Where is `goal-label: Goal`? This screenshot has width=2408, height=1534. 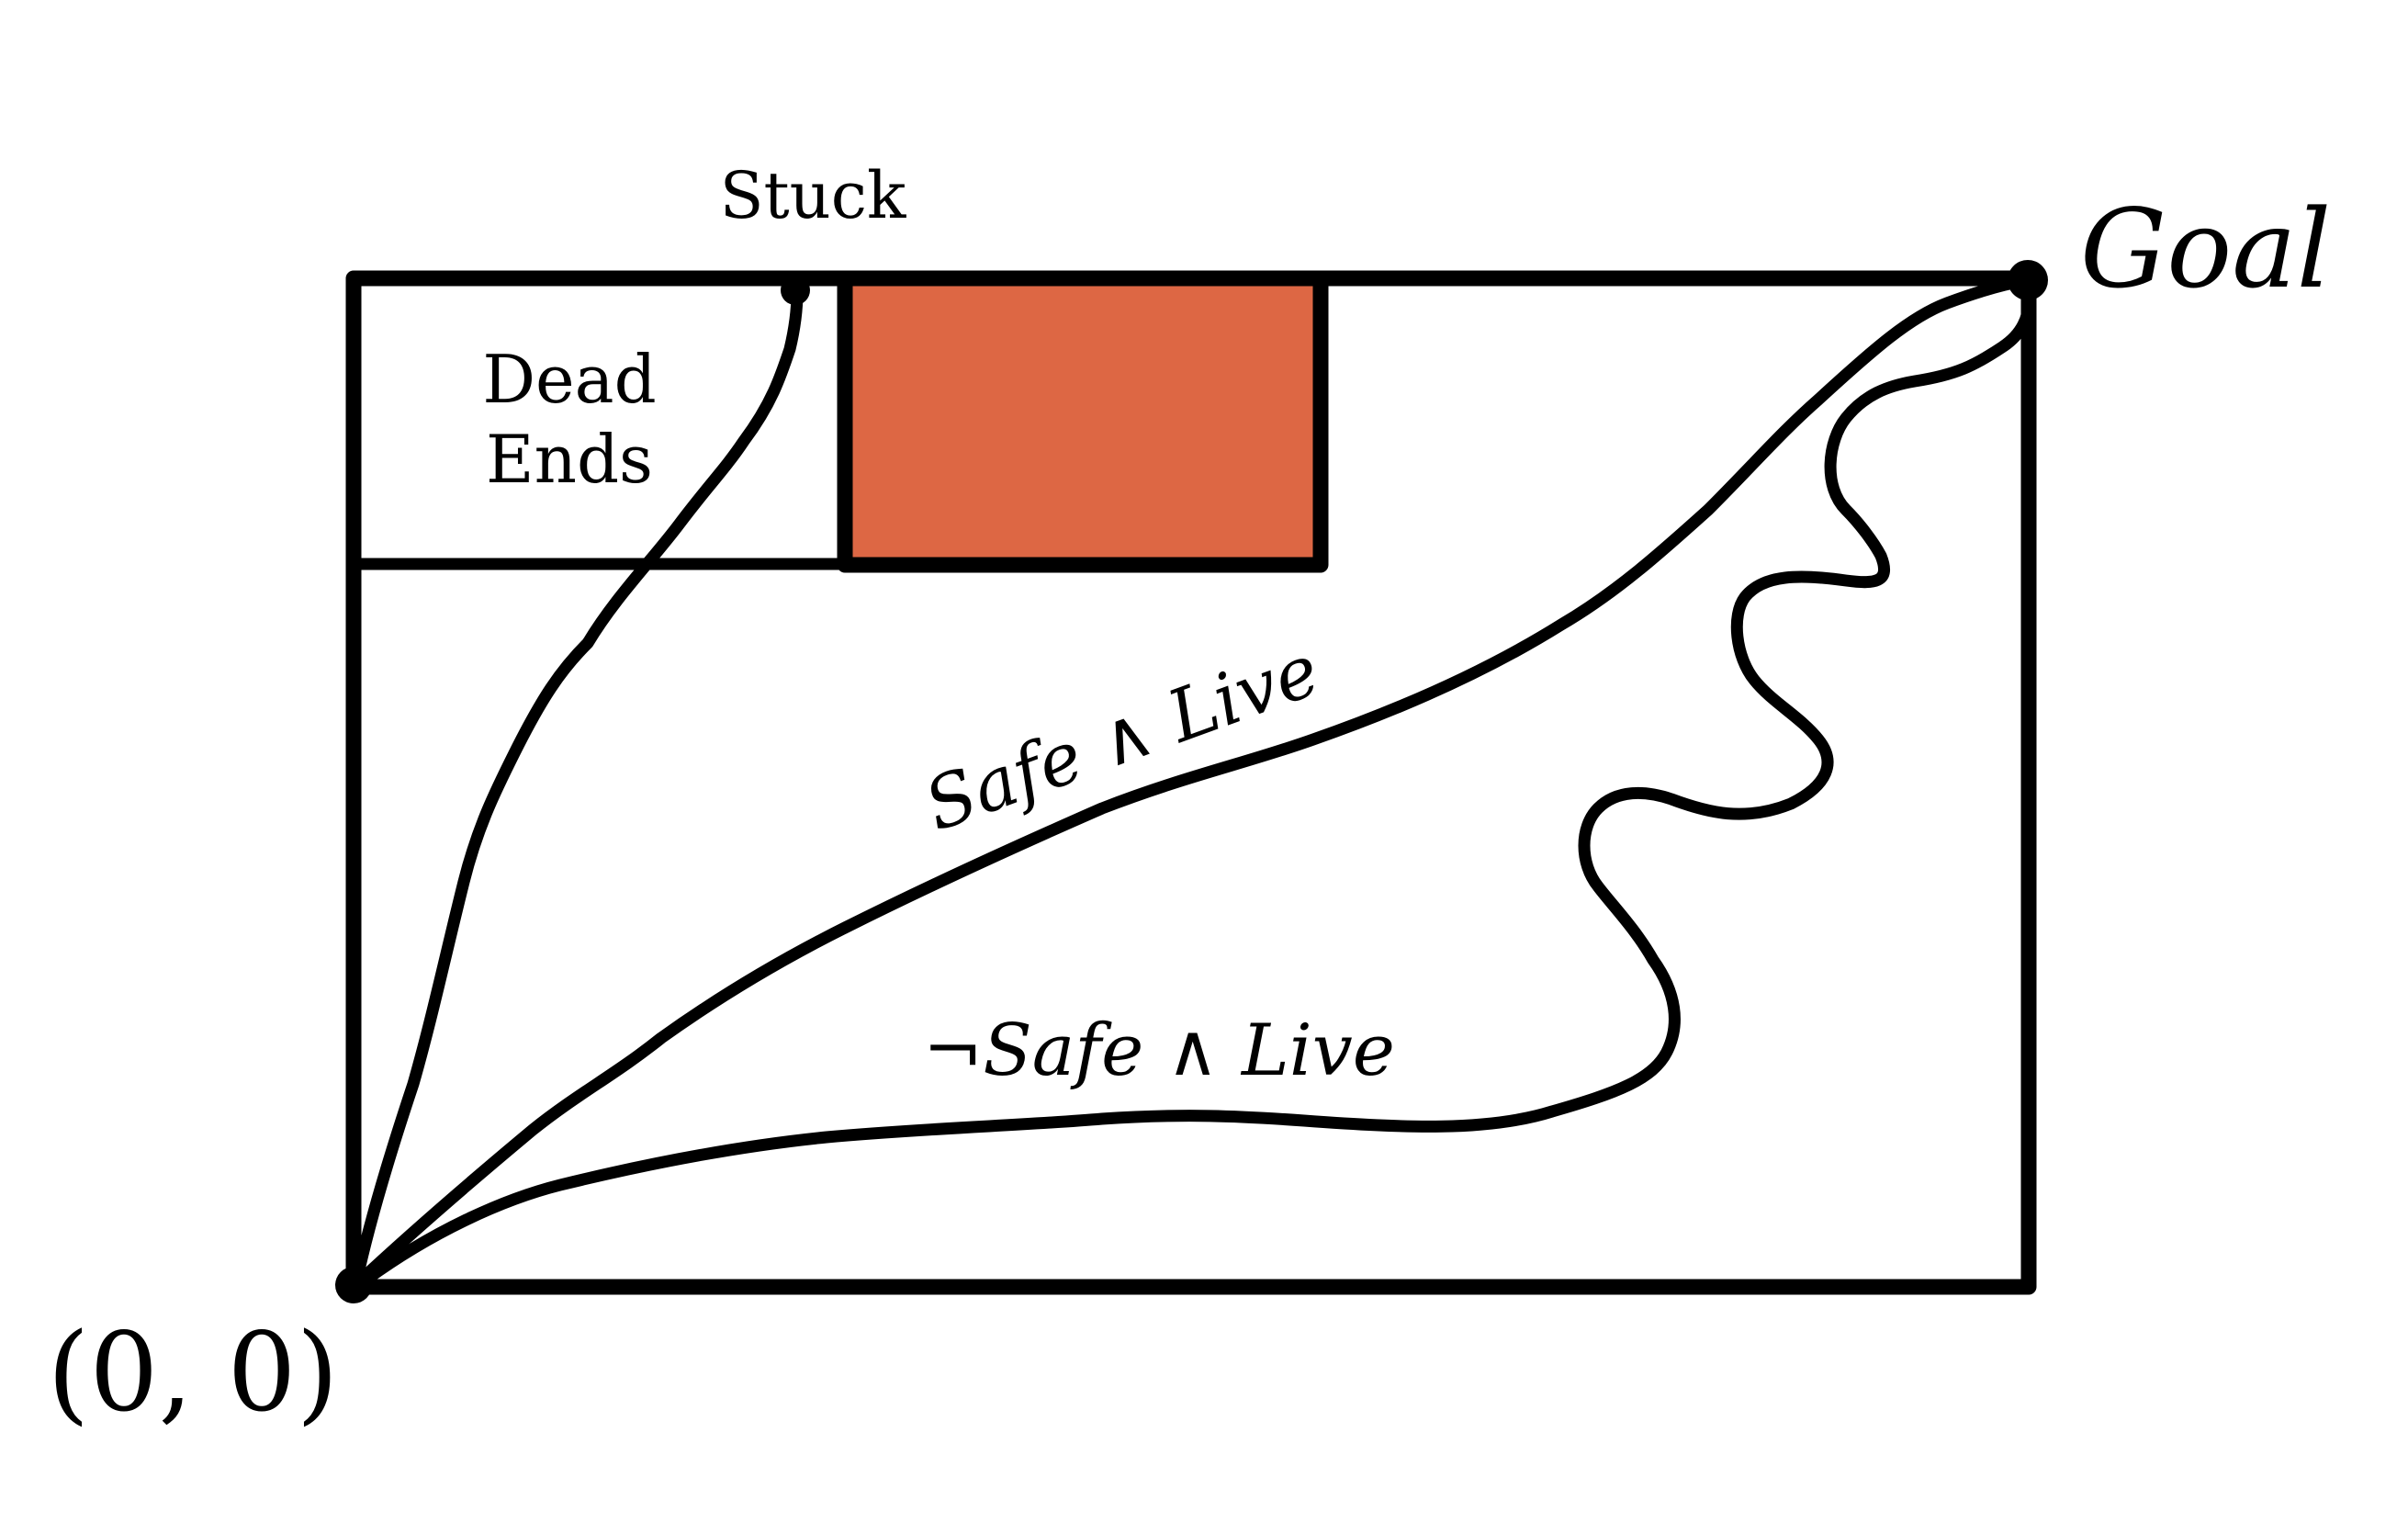 goal-label: Goal is located at coordinates (2205, 249).